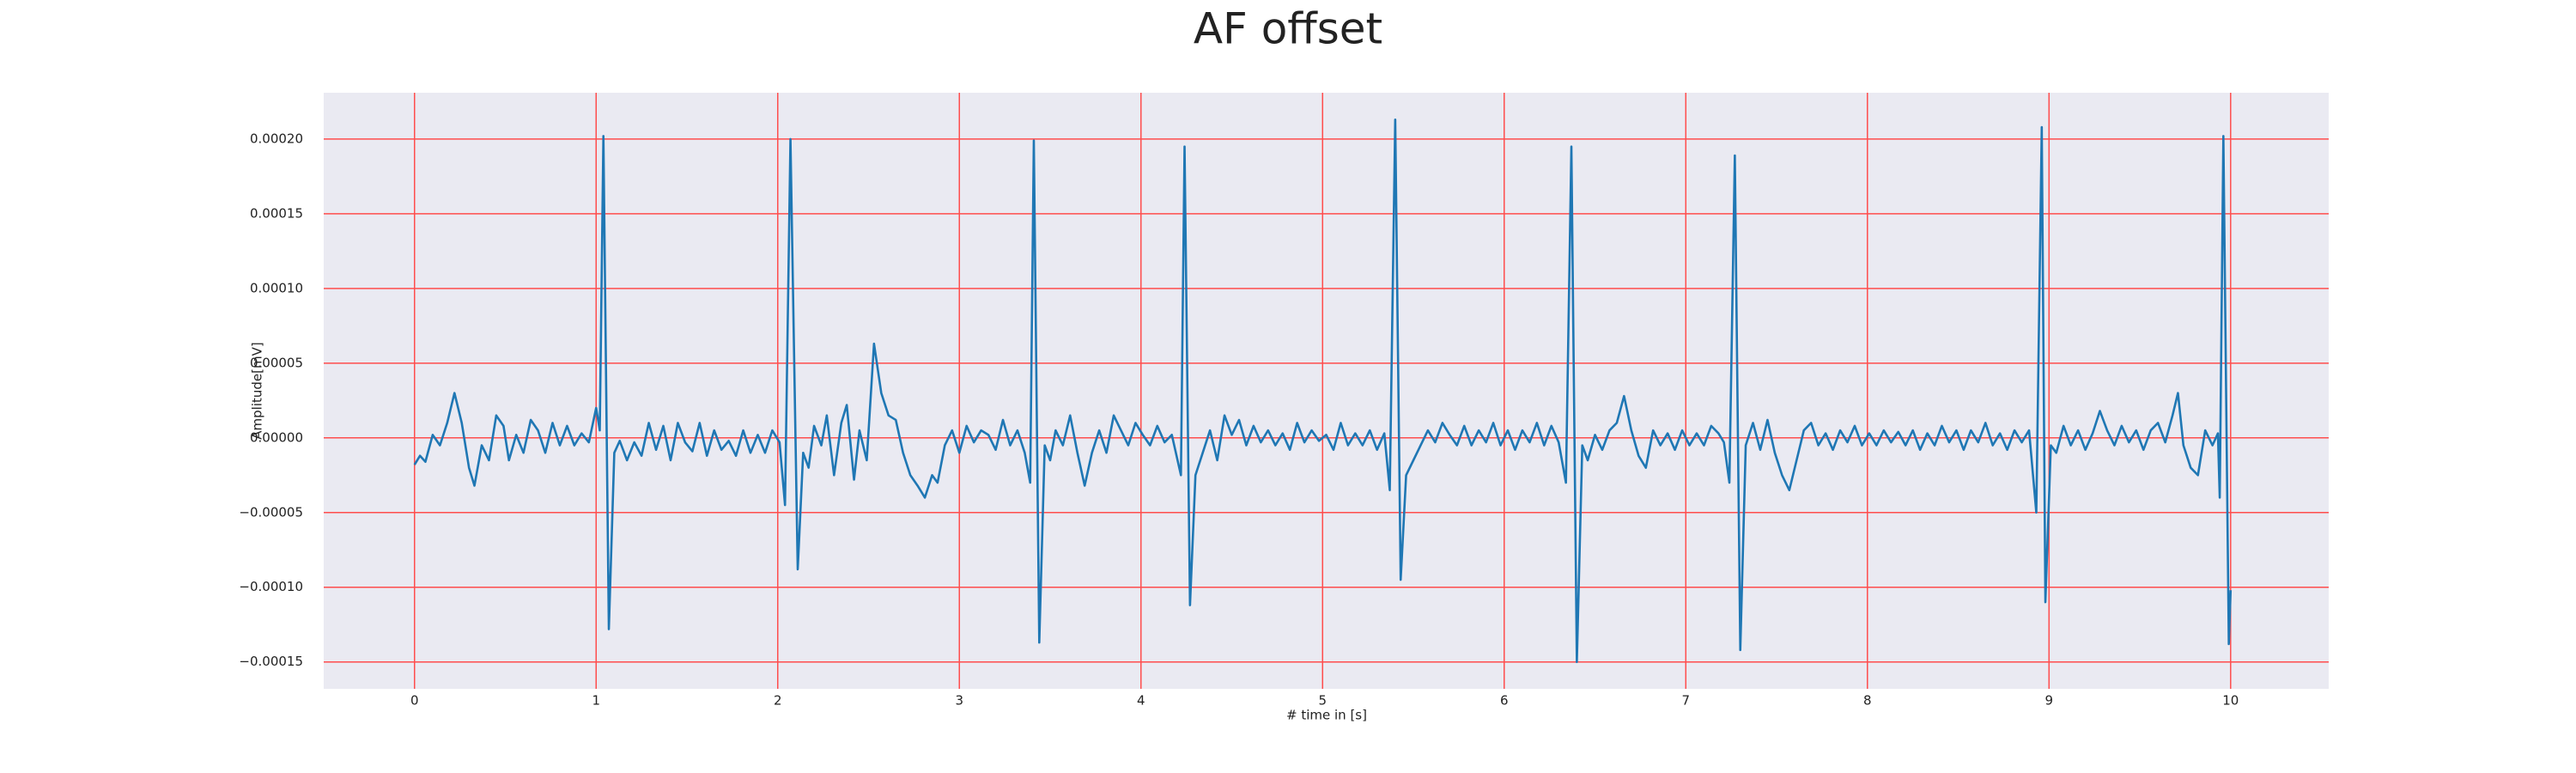 This screenshot has height=773, width=2576. I want to click on y-tick-label: 0.00005, so click(276, 362).